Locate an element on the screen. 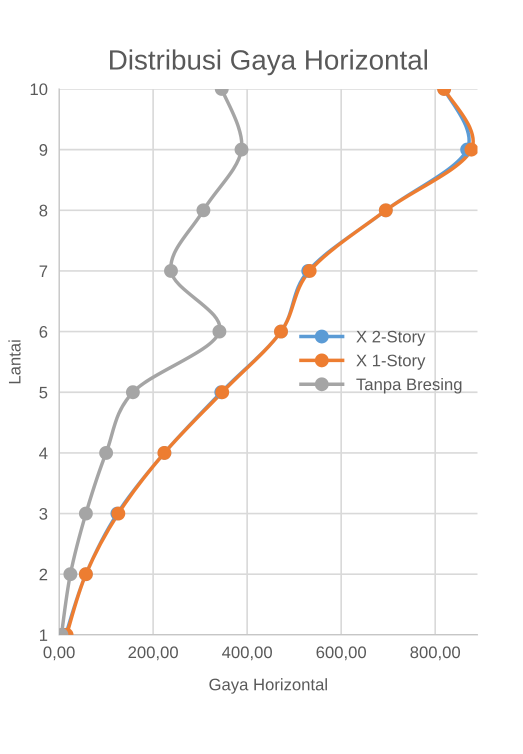  legend-label: X 2-Story is located at coordinates (391, 338).